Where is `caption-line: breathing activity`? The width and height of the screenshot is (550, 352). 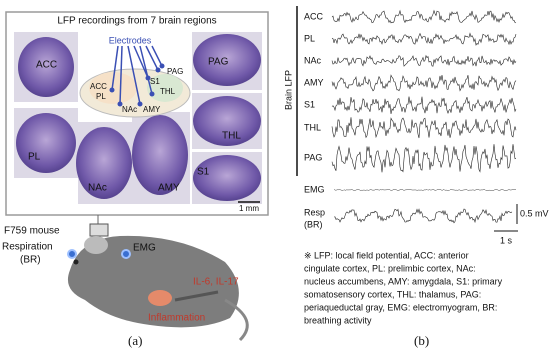
caption-line: breathing activity is located at coordinates (338, 320).